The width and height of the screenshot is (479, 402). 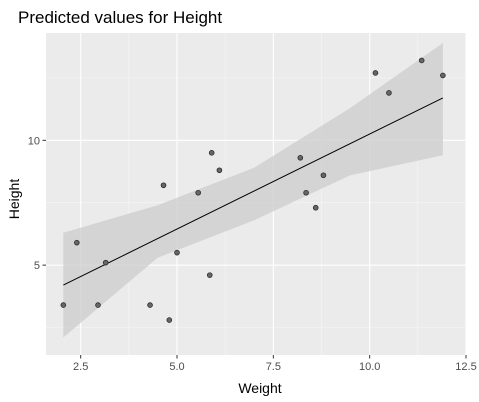 What do you see at coordinates (80, 367) in the screenshot?
I see `x-tick-label: 2.5` at bounding box center [80, 367].